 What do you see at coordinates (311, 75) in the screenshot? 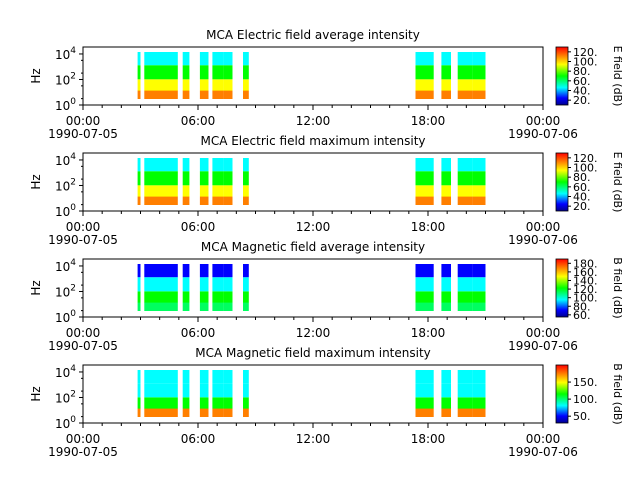
I see `spectrogram` at bounding box center [311, 75].